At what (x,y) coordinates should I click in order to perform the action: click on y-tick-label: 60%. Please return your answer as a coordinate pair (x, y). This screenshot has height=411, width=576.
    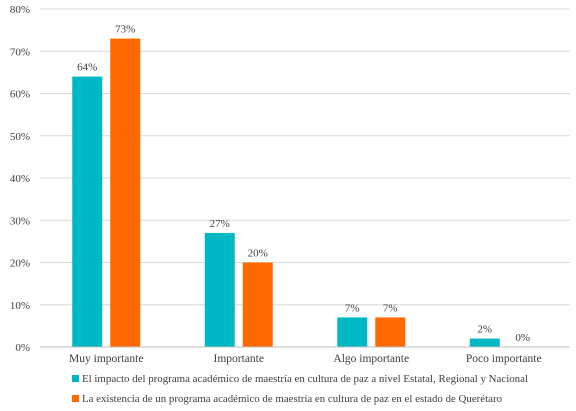
    Looking at the image, I should click on (20, 95).